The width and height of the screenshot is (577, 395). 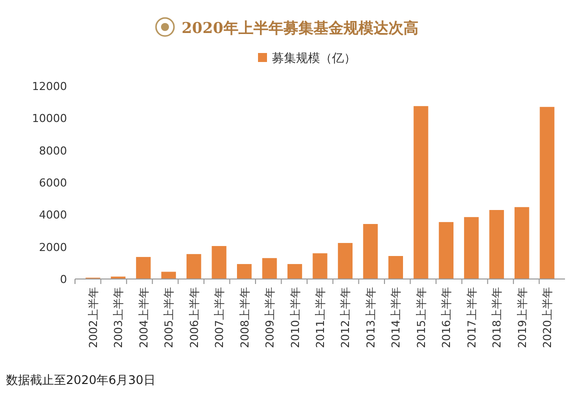 What do you see at coordinates (81, 380) in the screenshot?
I see `text: 数据截止至2020年6月30日` at bounding box center [81, 380].